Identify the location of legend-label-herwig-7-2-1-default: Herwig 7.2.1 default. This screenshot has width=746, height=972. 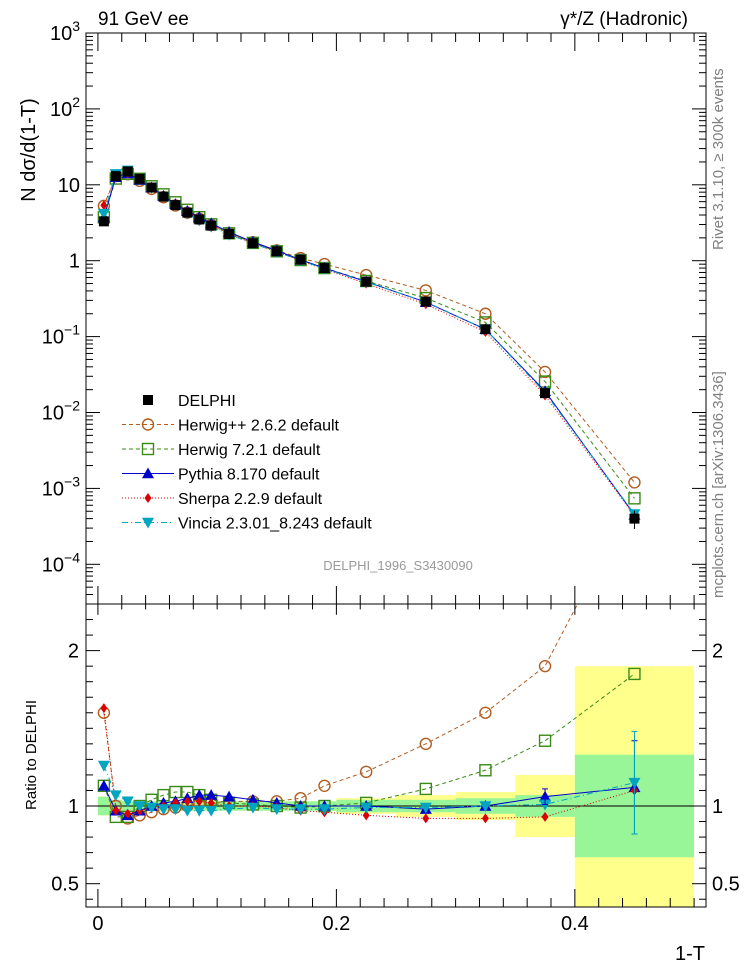
(249, 450).